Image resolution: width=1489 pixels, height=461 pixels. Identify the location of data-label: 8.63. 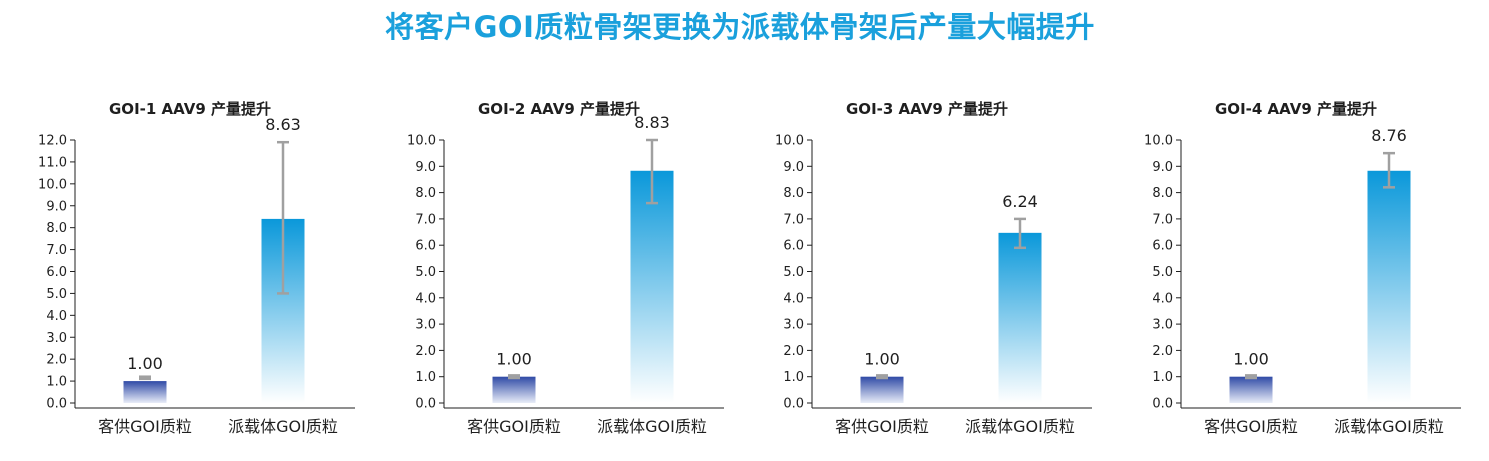
(283, 124).